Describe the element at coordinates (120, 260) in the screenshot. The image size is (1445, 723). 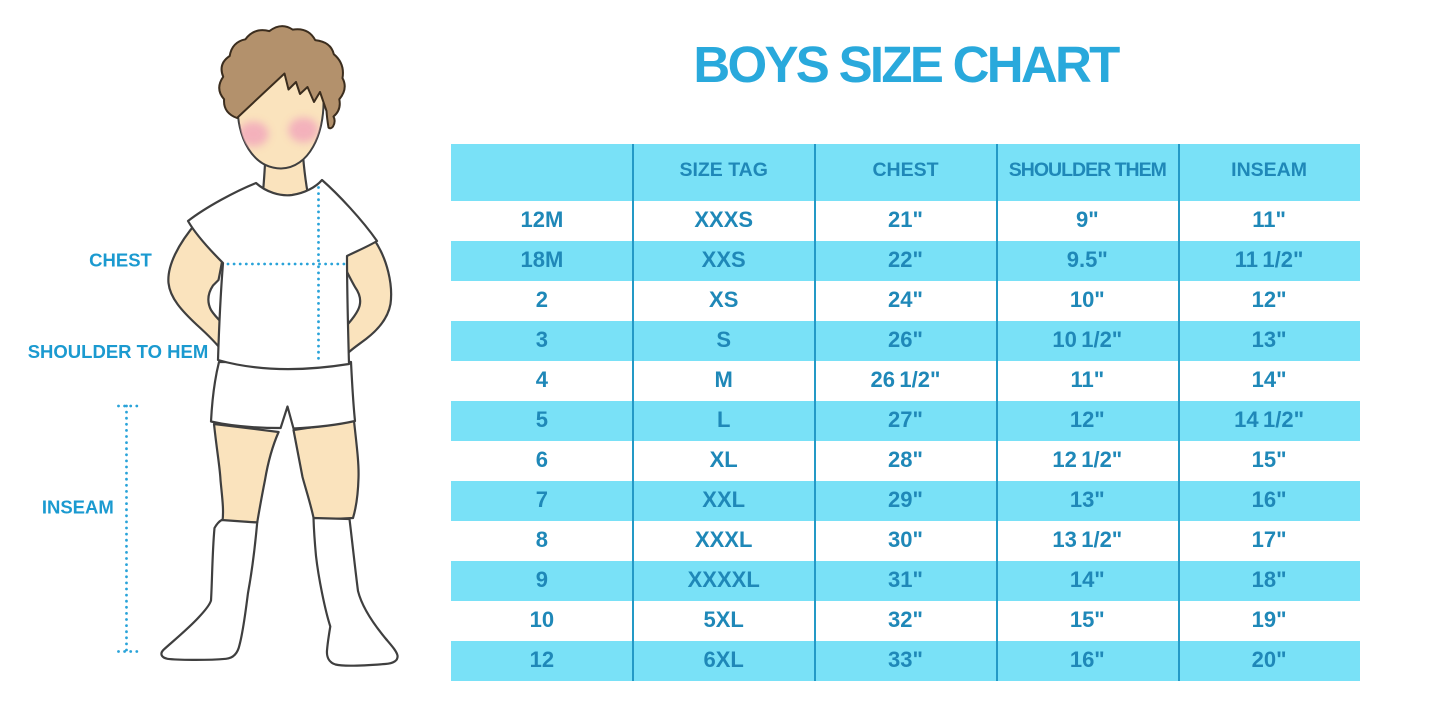
I see `svg-text: CHEST` at that location.